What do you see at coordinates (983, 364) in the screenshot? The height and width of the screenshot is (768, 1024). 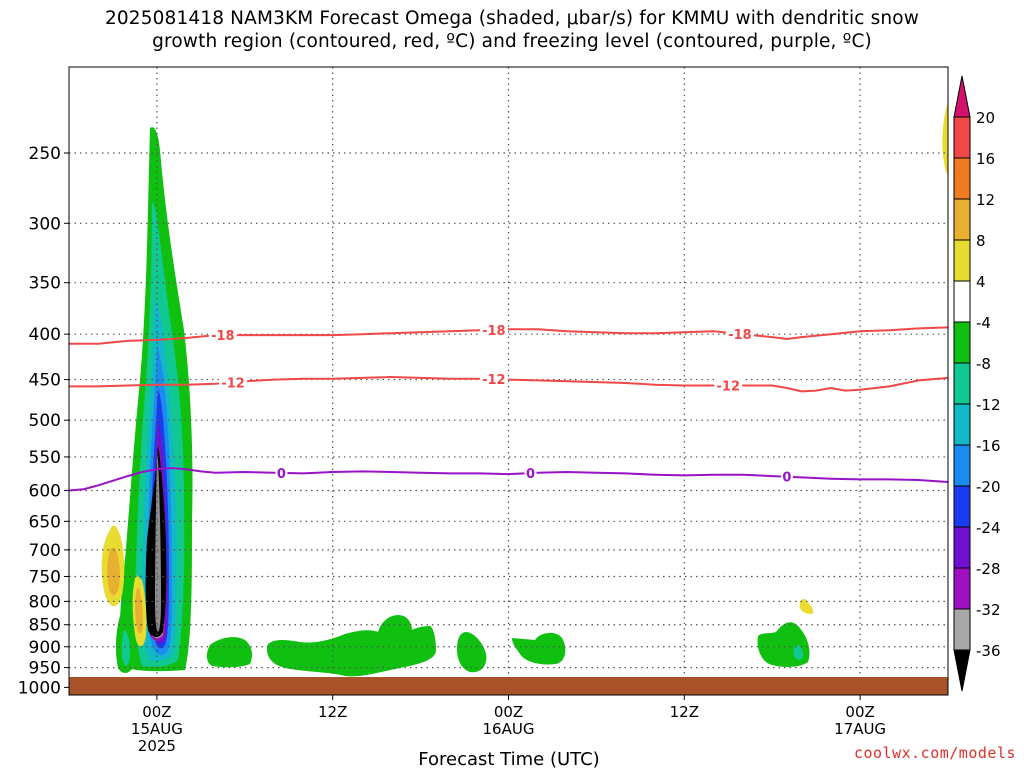 I see `colorbar-label: -8` at bounding box center [983, 364].